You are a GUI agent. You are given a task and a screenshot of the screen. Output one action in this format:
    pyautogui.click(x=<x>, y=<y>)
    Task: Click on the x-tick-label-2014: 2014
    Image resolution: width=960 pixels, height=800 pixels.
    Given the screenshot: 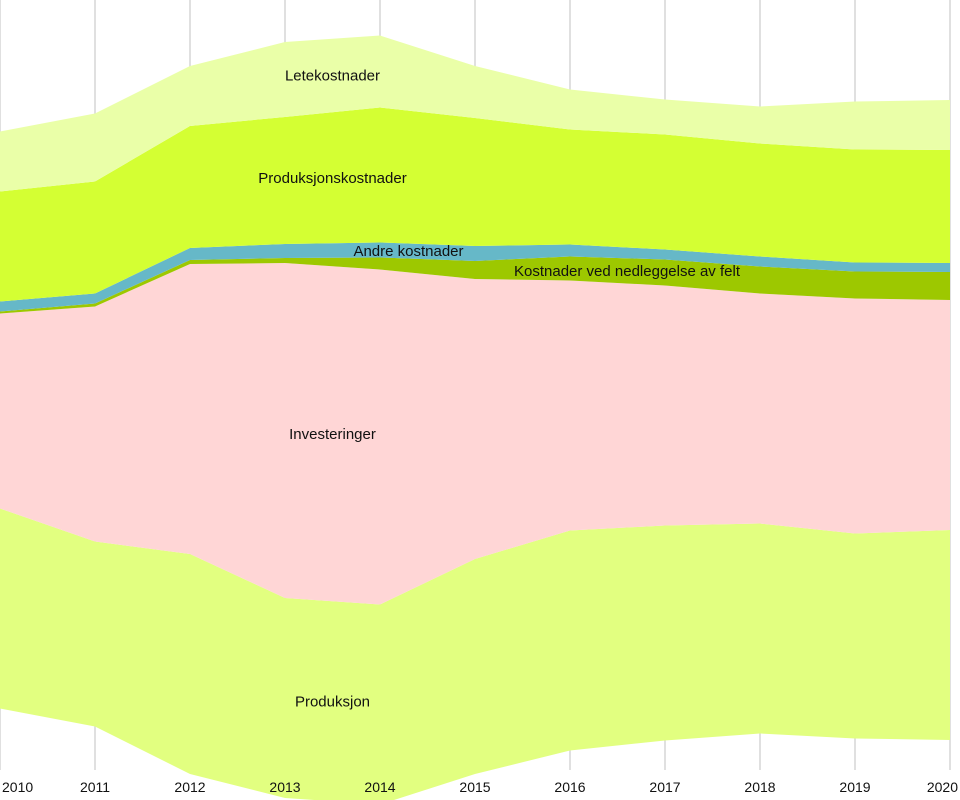 What is the action you would take?
    pyautogui.click(x=379, y=787)
    